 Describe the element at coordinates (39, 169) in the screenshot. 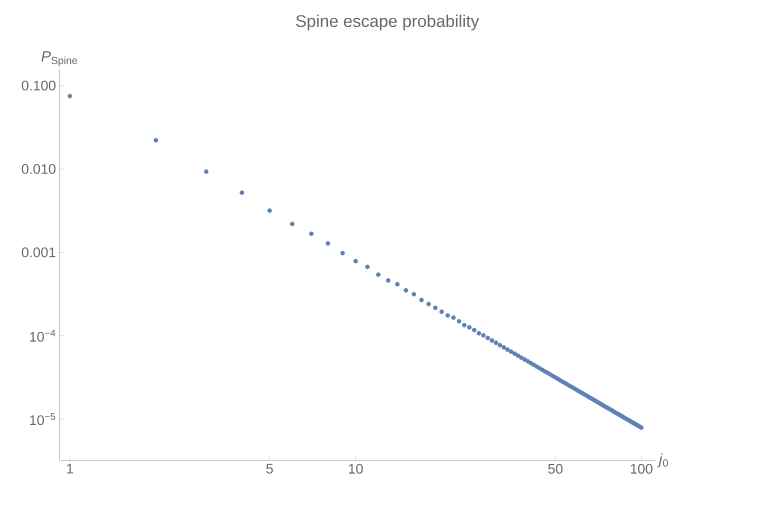

I see `y-tick-label: 0.010` at that location.